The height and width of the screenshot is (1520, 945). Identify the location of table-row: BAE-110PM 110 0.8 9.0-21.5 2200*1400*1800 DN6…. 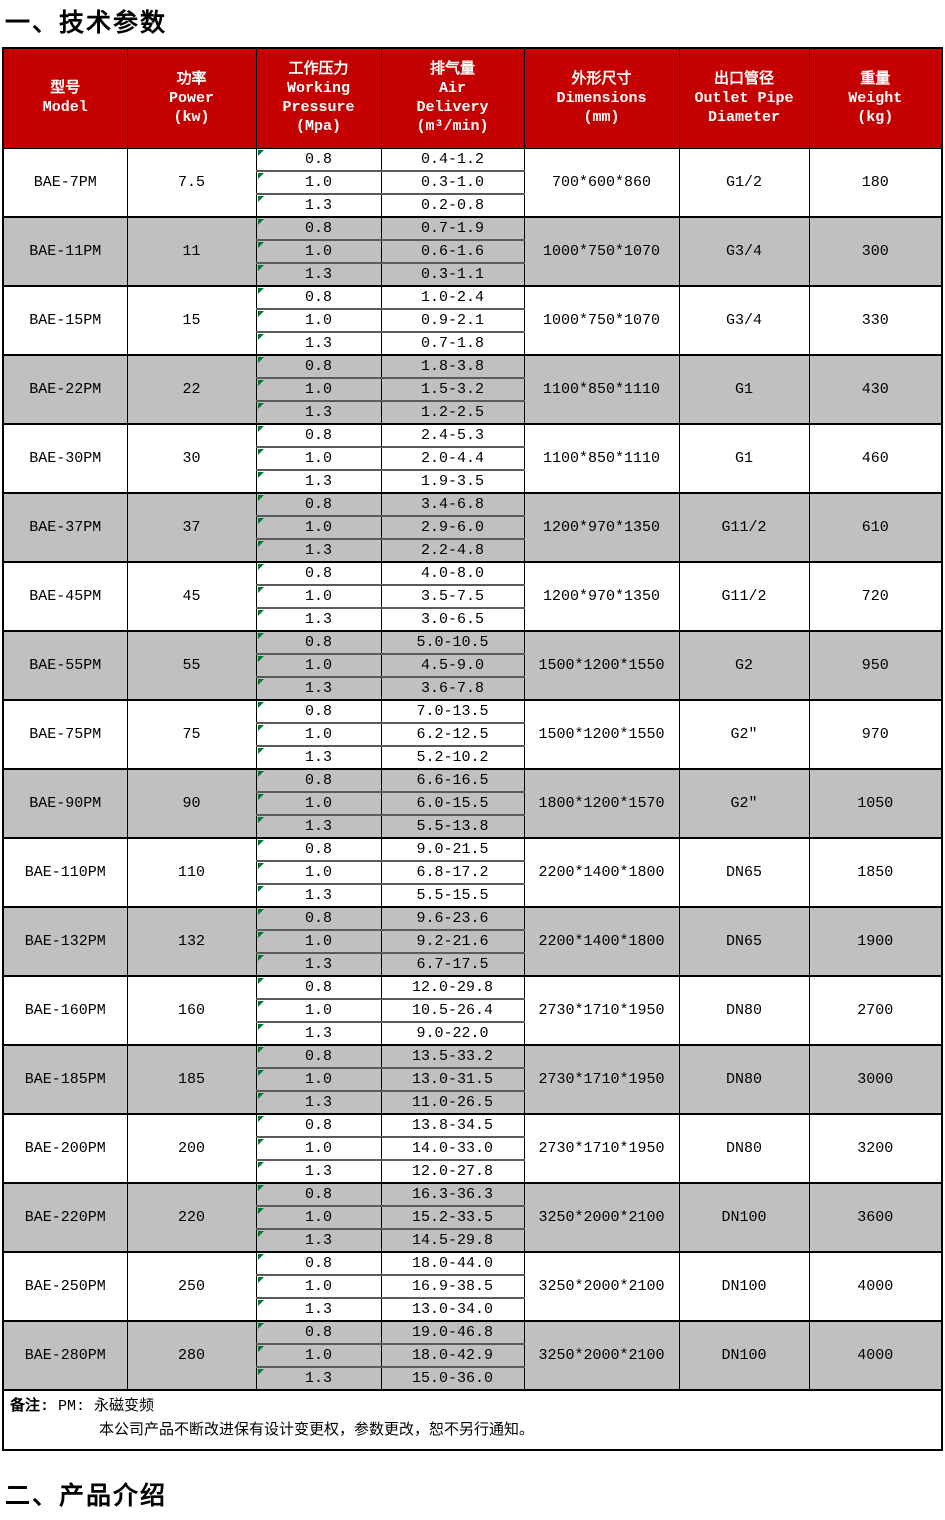
(472, 873).